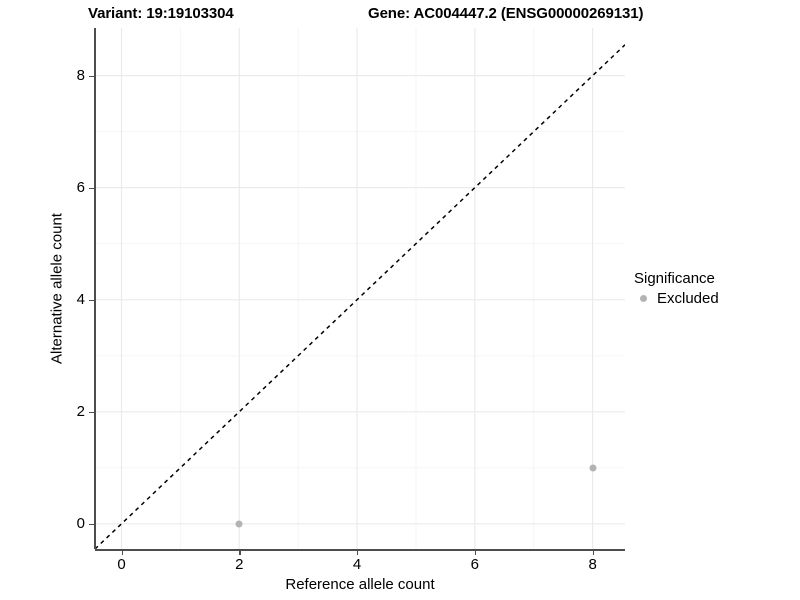 The height and width of the screenshot is (600, 800). I want to click on legend: Significance Excluded, so click(714, 288).